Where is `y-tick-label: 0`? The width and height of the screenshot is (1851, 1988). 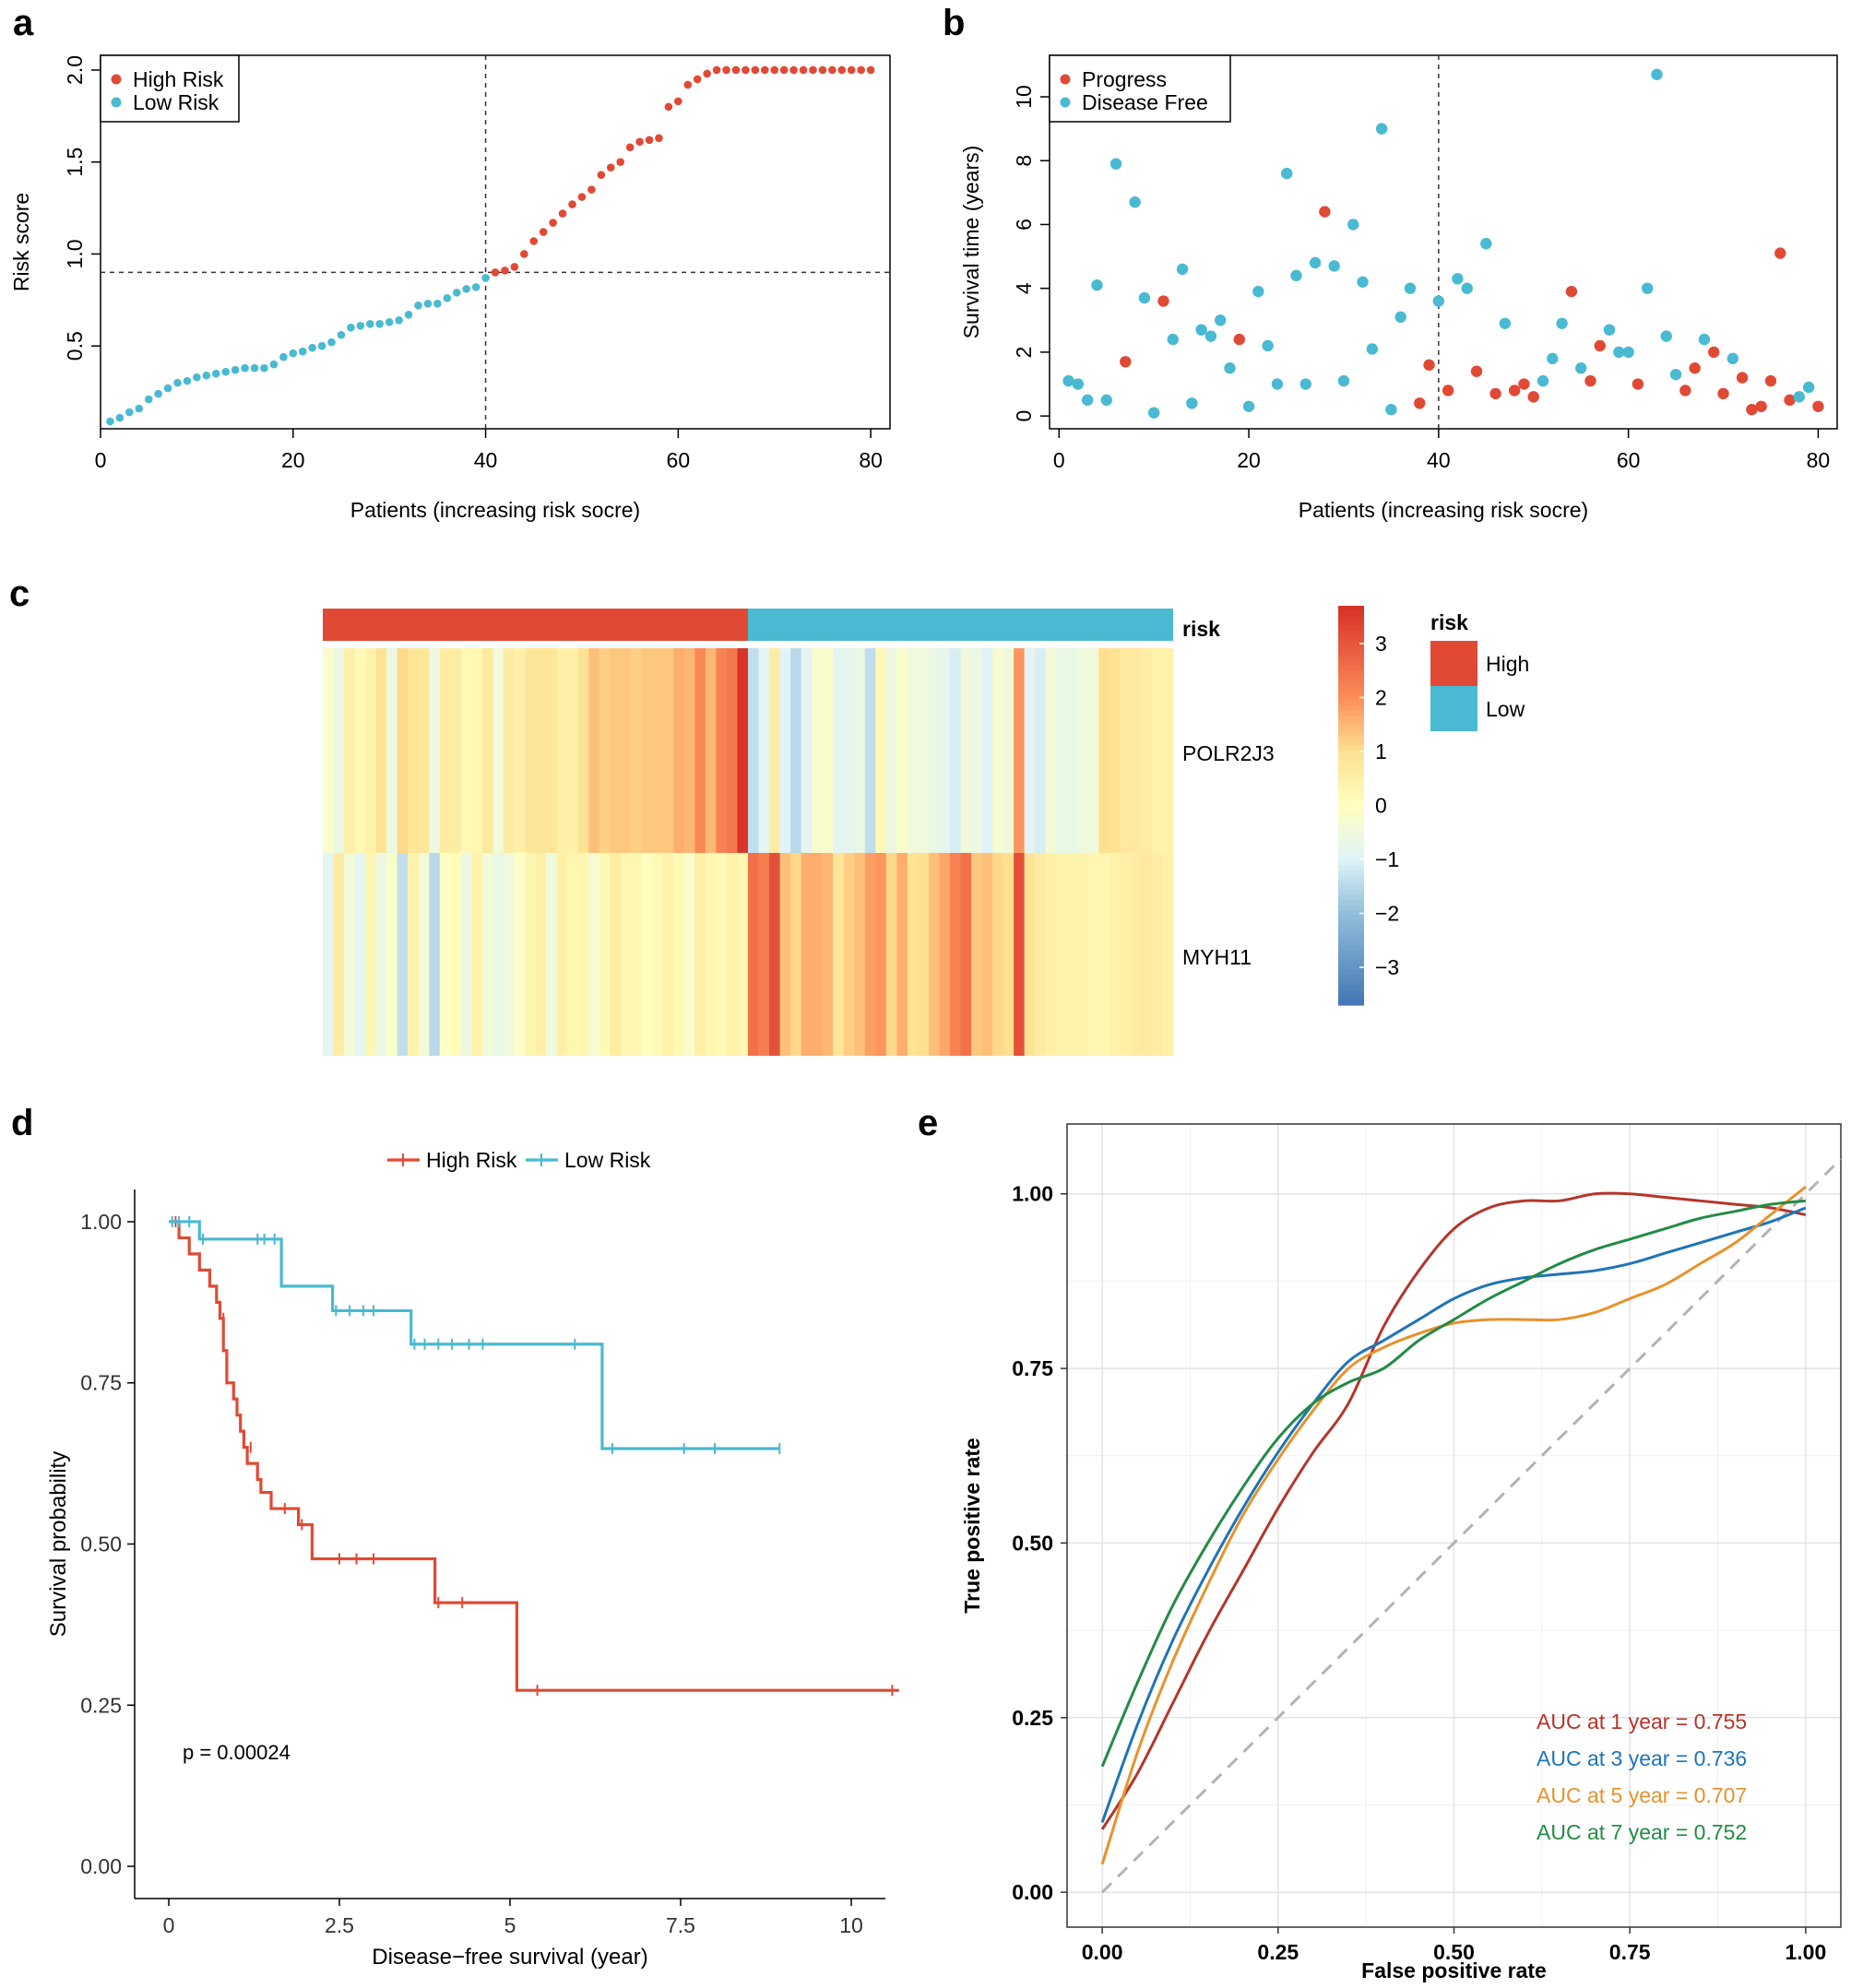 y-tick-label: 0 is located at coordinates (1024, 416).